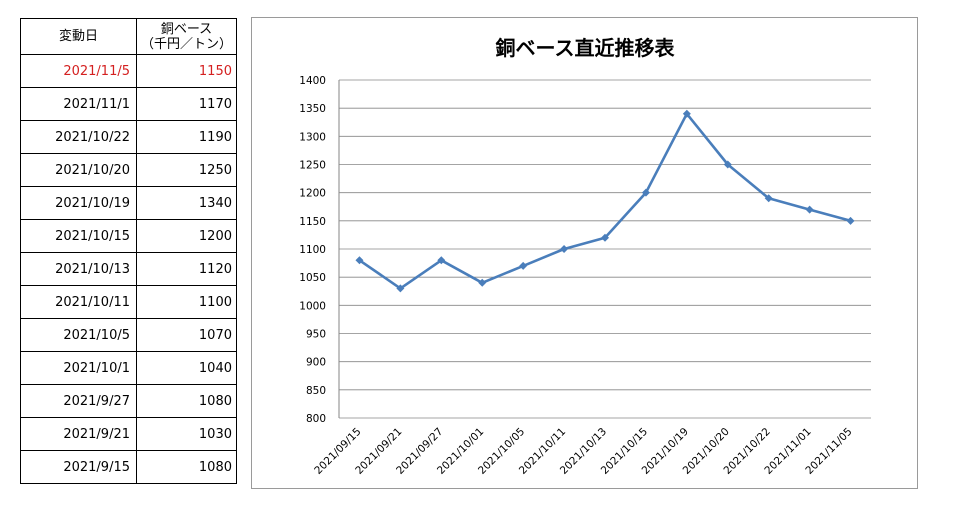 Image resolution: width=956 pixels, height=515 pixels. What do you see at coordinates (78, 401) in the screenshot?
I see `cell-change-date: 2021/9/27` at bounding box center [78, 401].